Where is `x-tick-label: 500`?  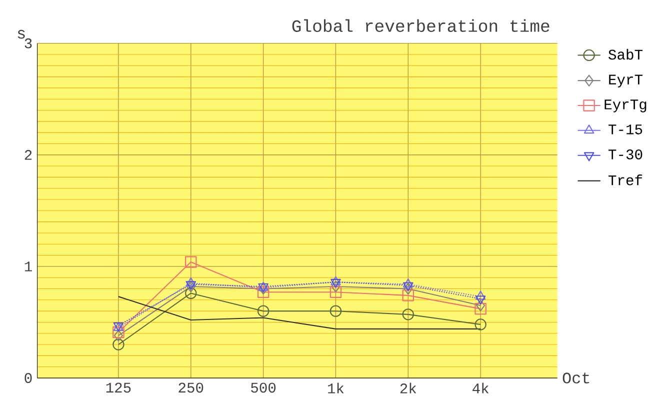
x-tick-label: 500 is located at coordinates (263, 387).